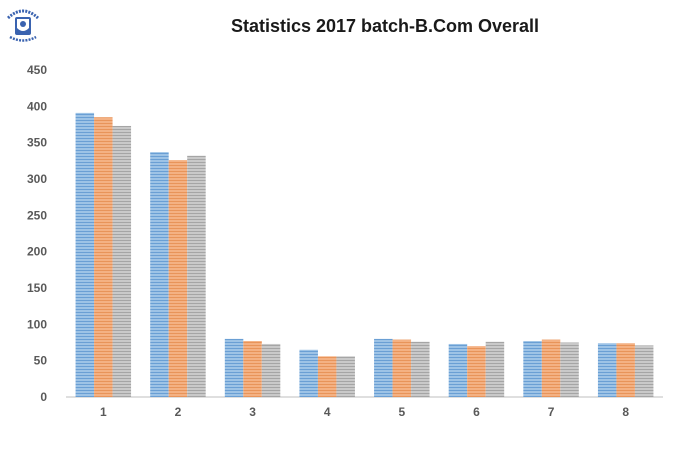 Image resolution: width=700 pixels, height=450 pixels. I want to click on y-tick-label: 100, so click(37, 324).